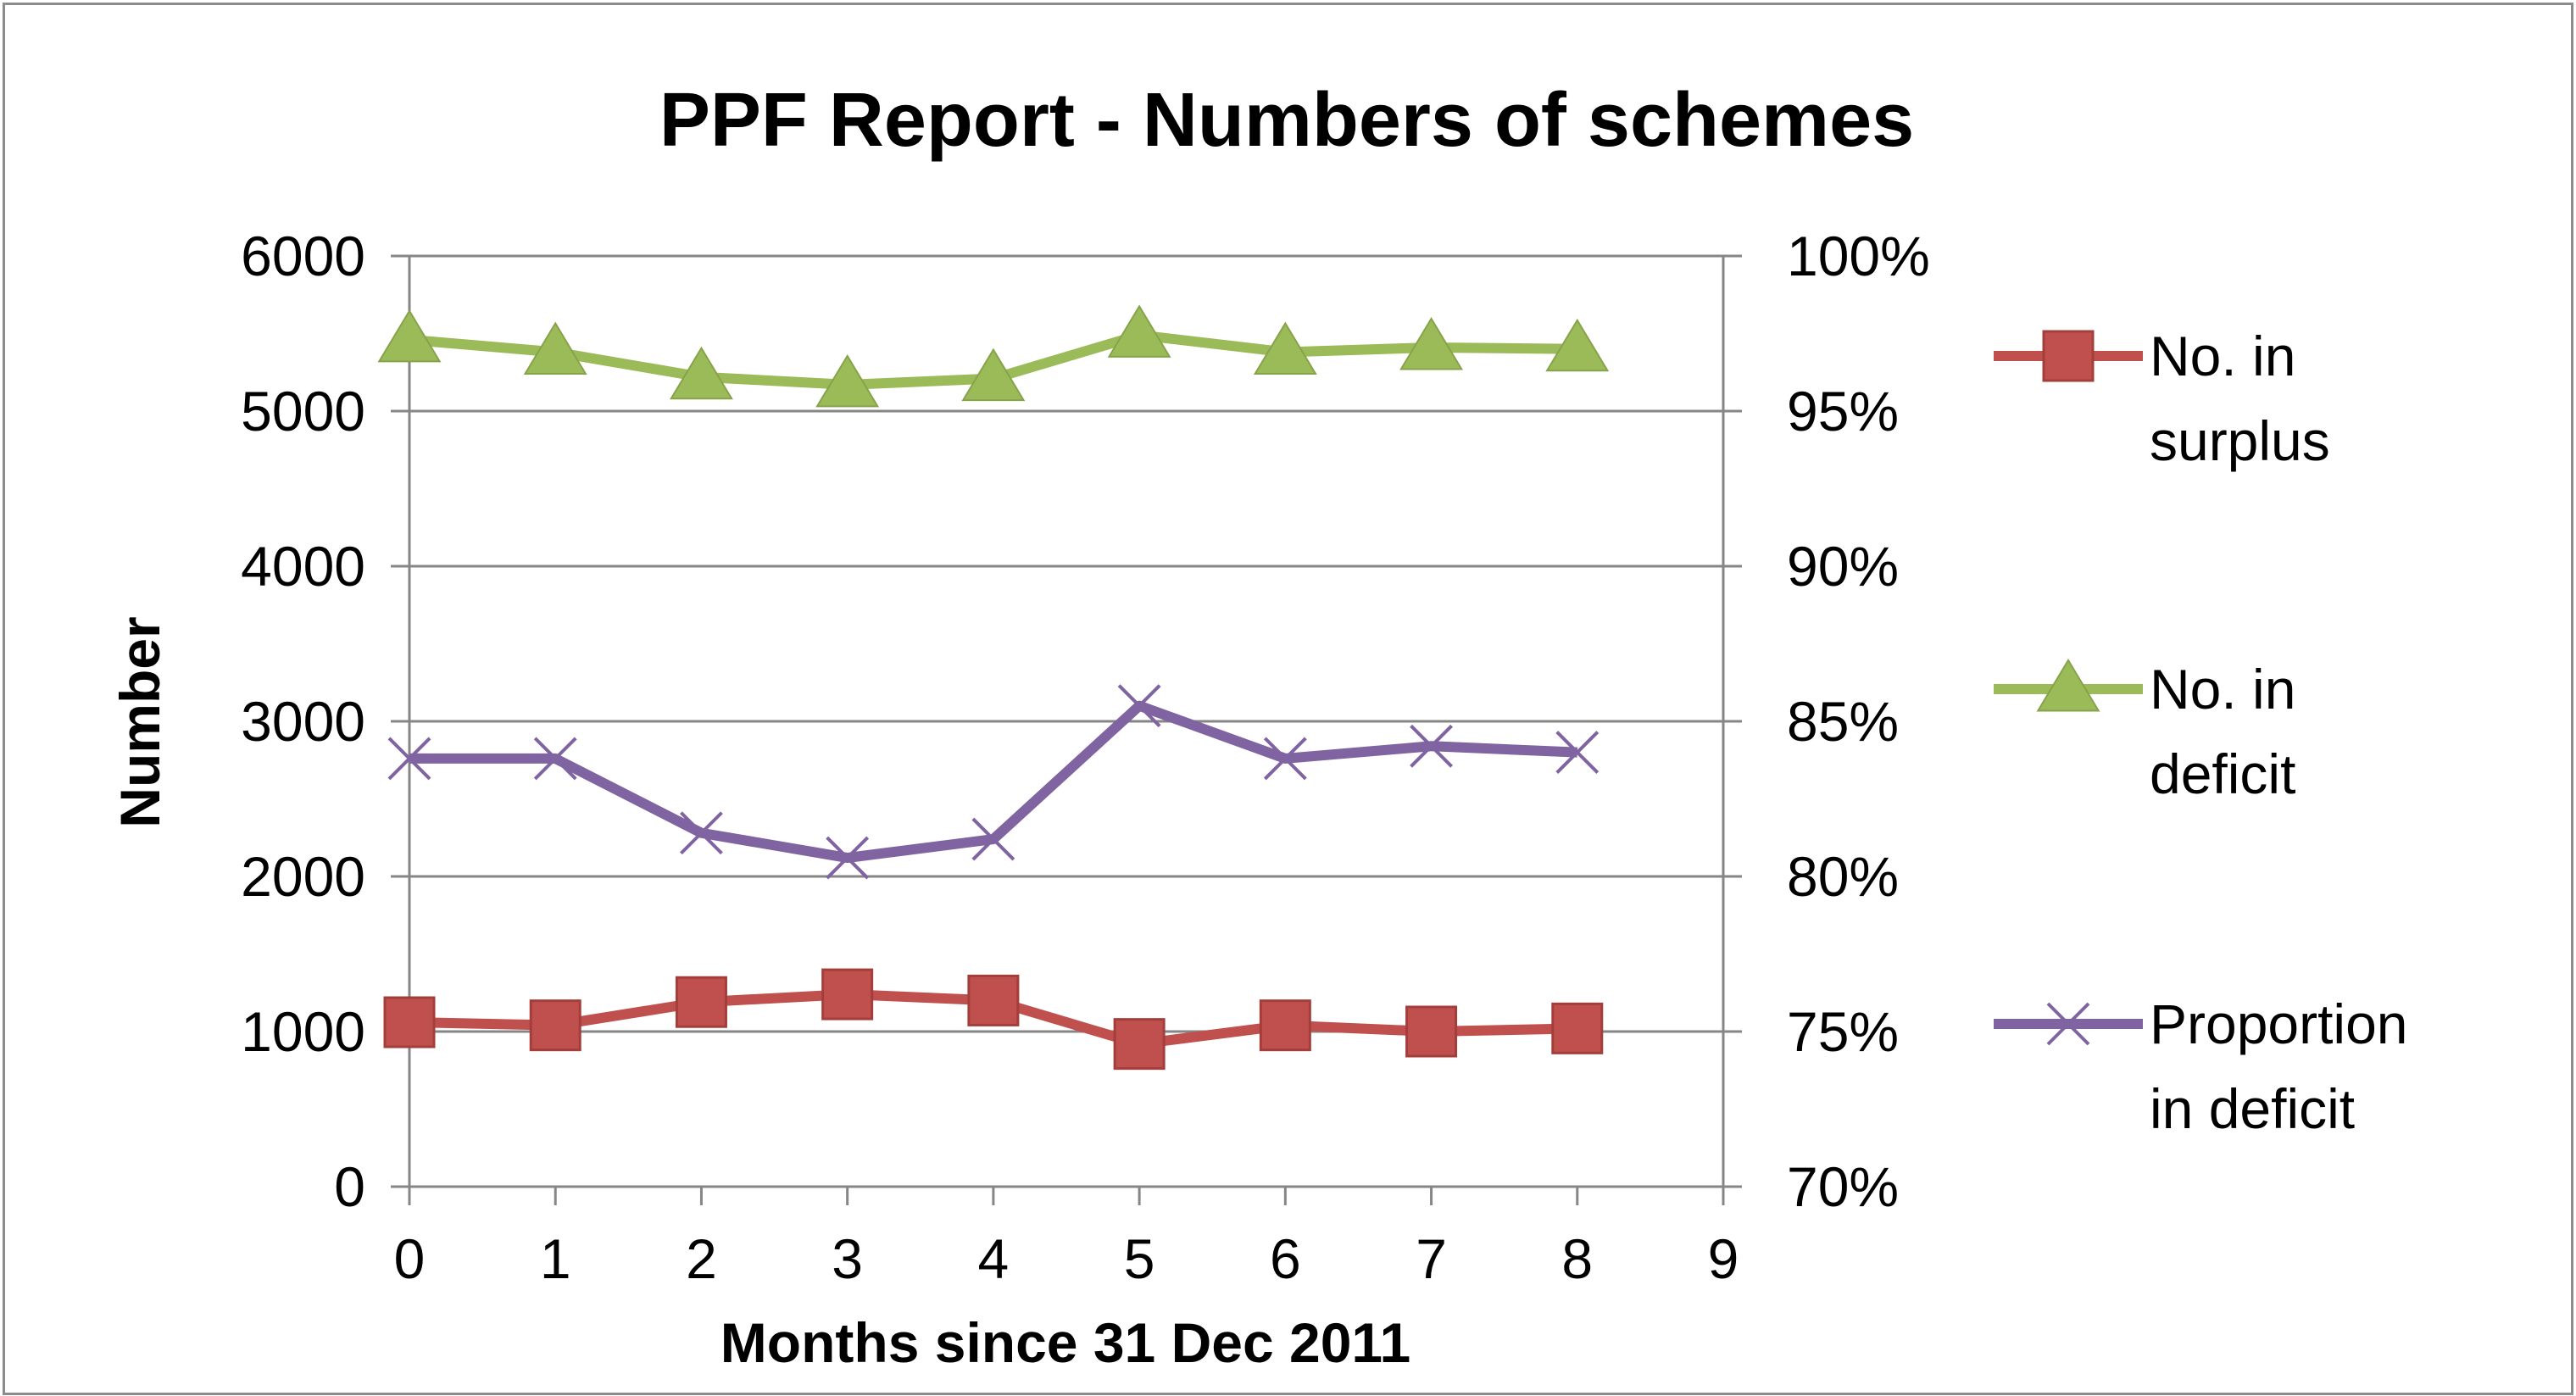 The width and height of the screenshot is (2576, 1396). What do you see at coordinates (1843, 1031) in the screenshot?
I see `right-tick-label: 75%` at bounding box center [1843, 1031].